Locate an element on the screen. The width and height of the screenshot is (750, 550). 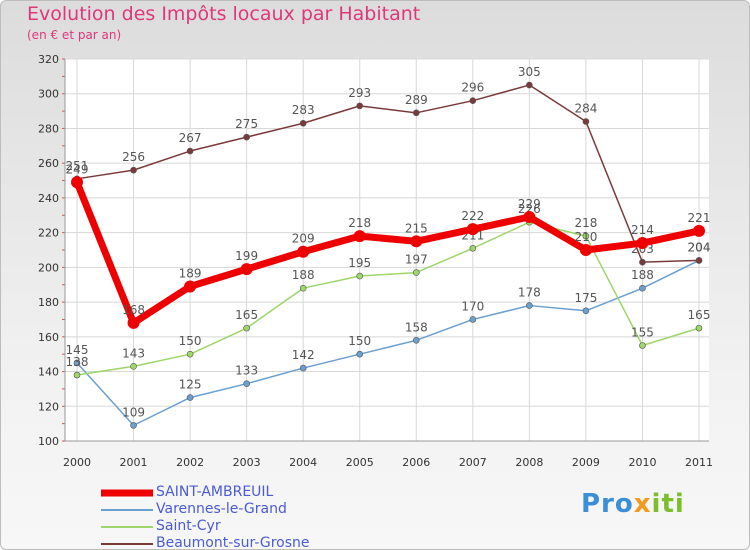
legend-label-saint-cyr: Saint-Cyr is located at coordinates (188, 526).